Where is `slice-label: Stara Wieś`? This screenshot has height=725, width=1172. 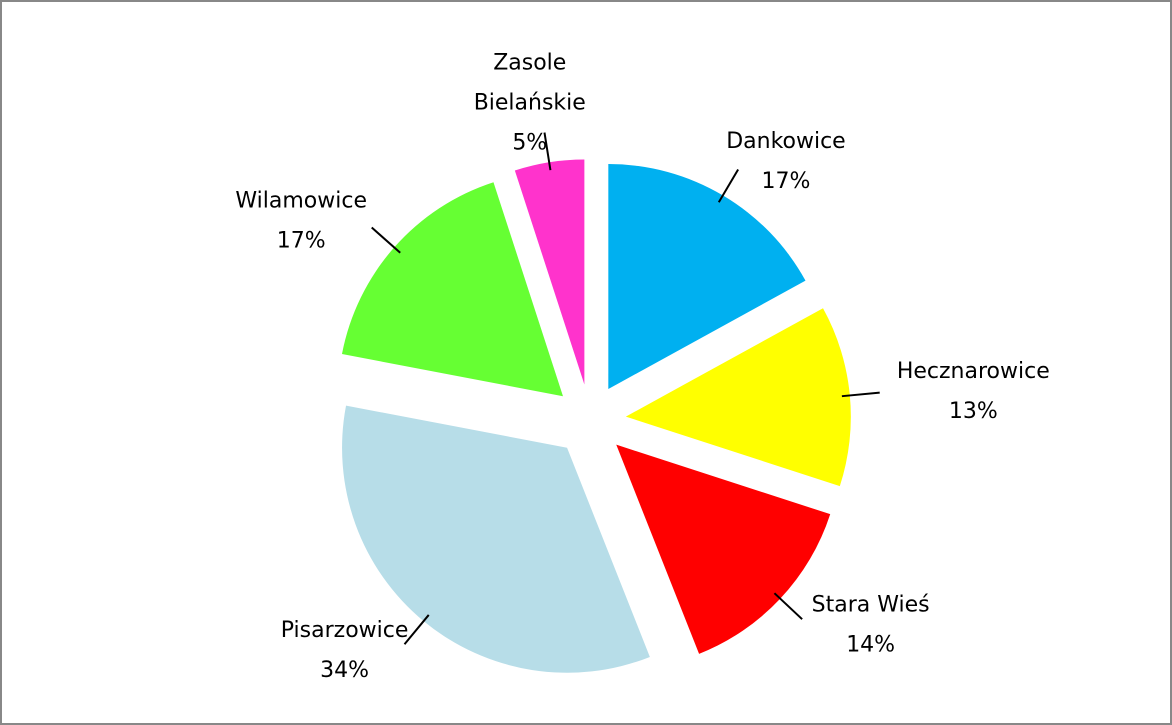
slice-label: Stara Wieś is located at coordinates (871, 604).